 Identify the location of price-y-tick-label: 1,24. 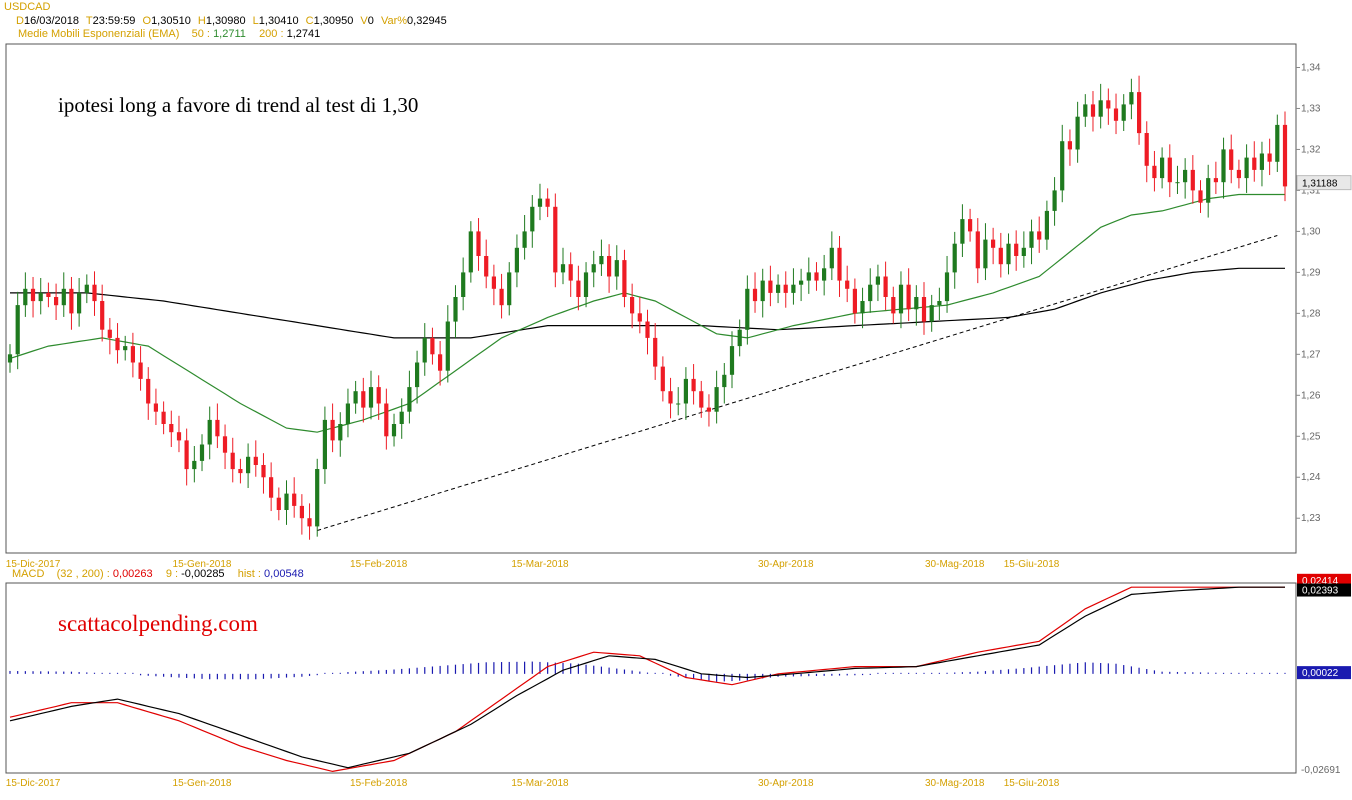
(1311, 477).